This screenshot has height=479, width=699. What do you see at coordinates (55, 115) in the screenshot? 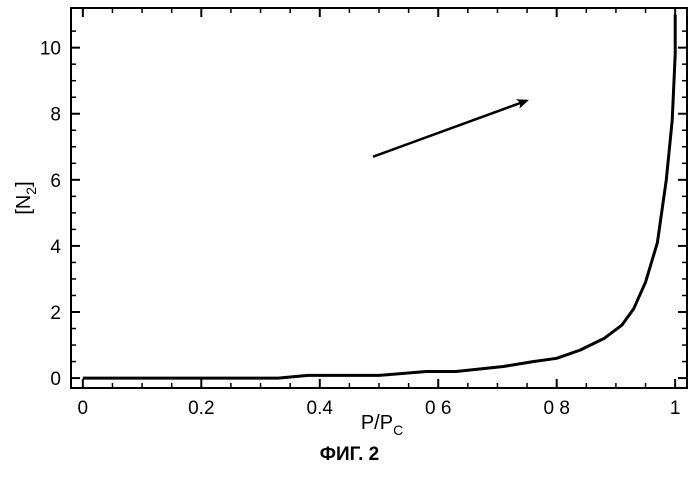
I see `y-tick-label: 8` at bounding box center [55, 115].